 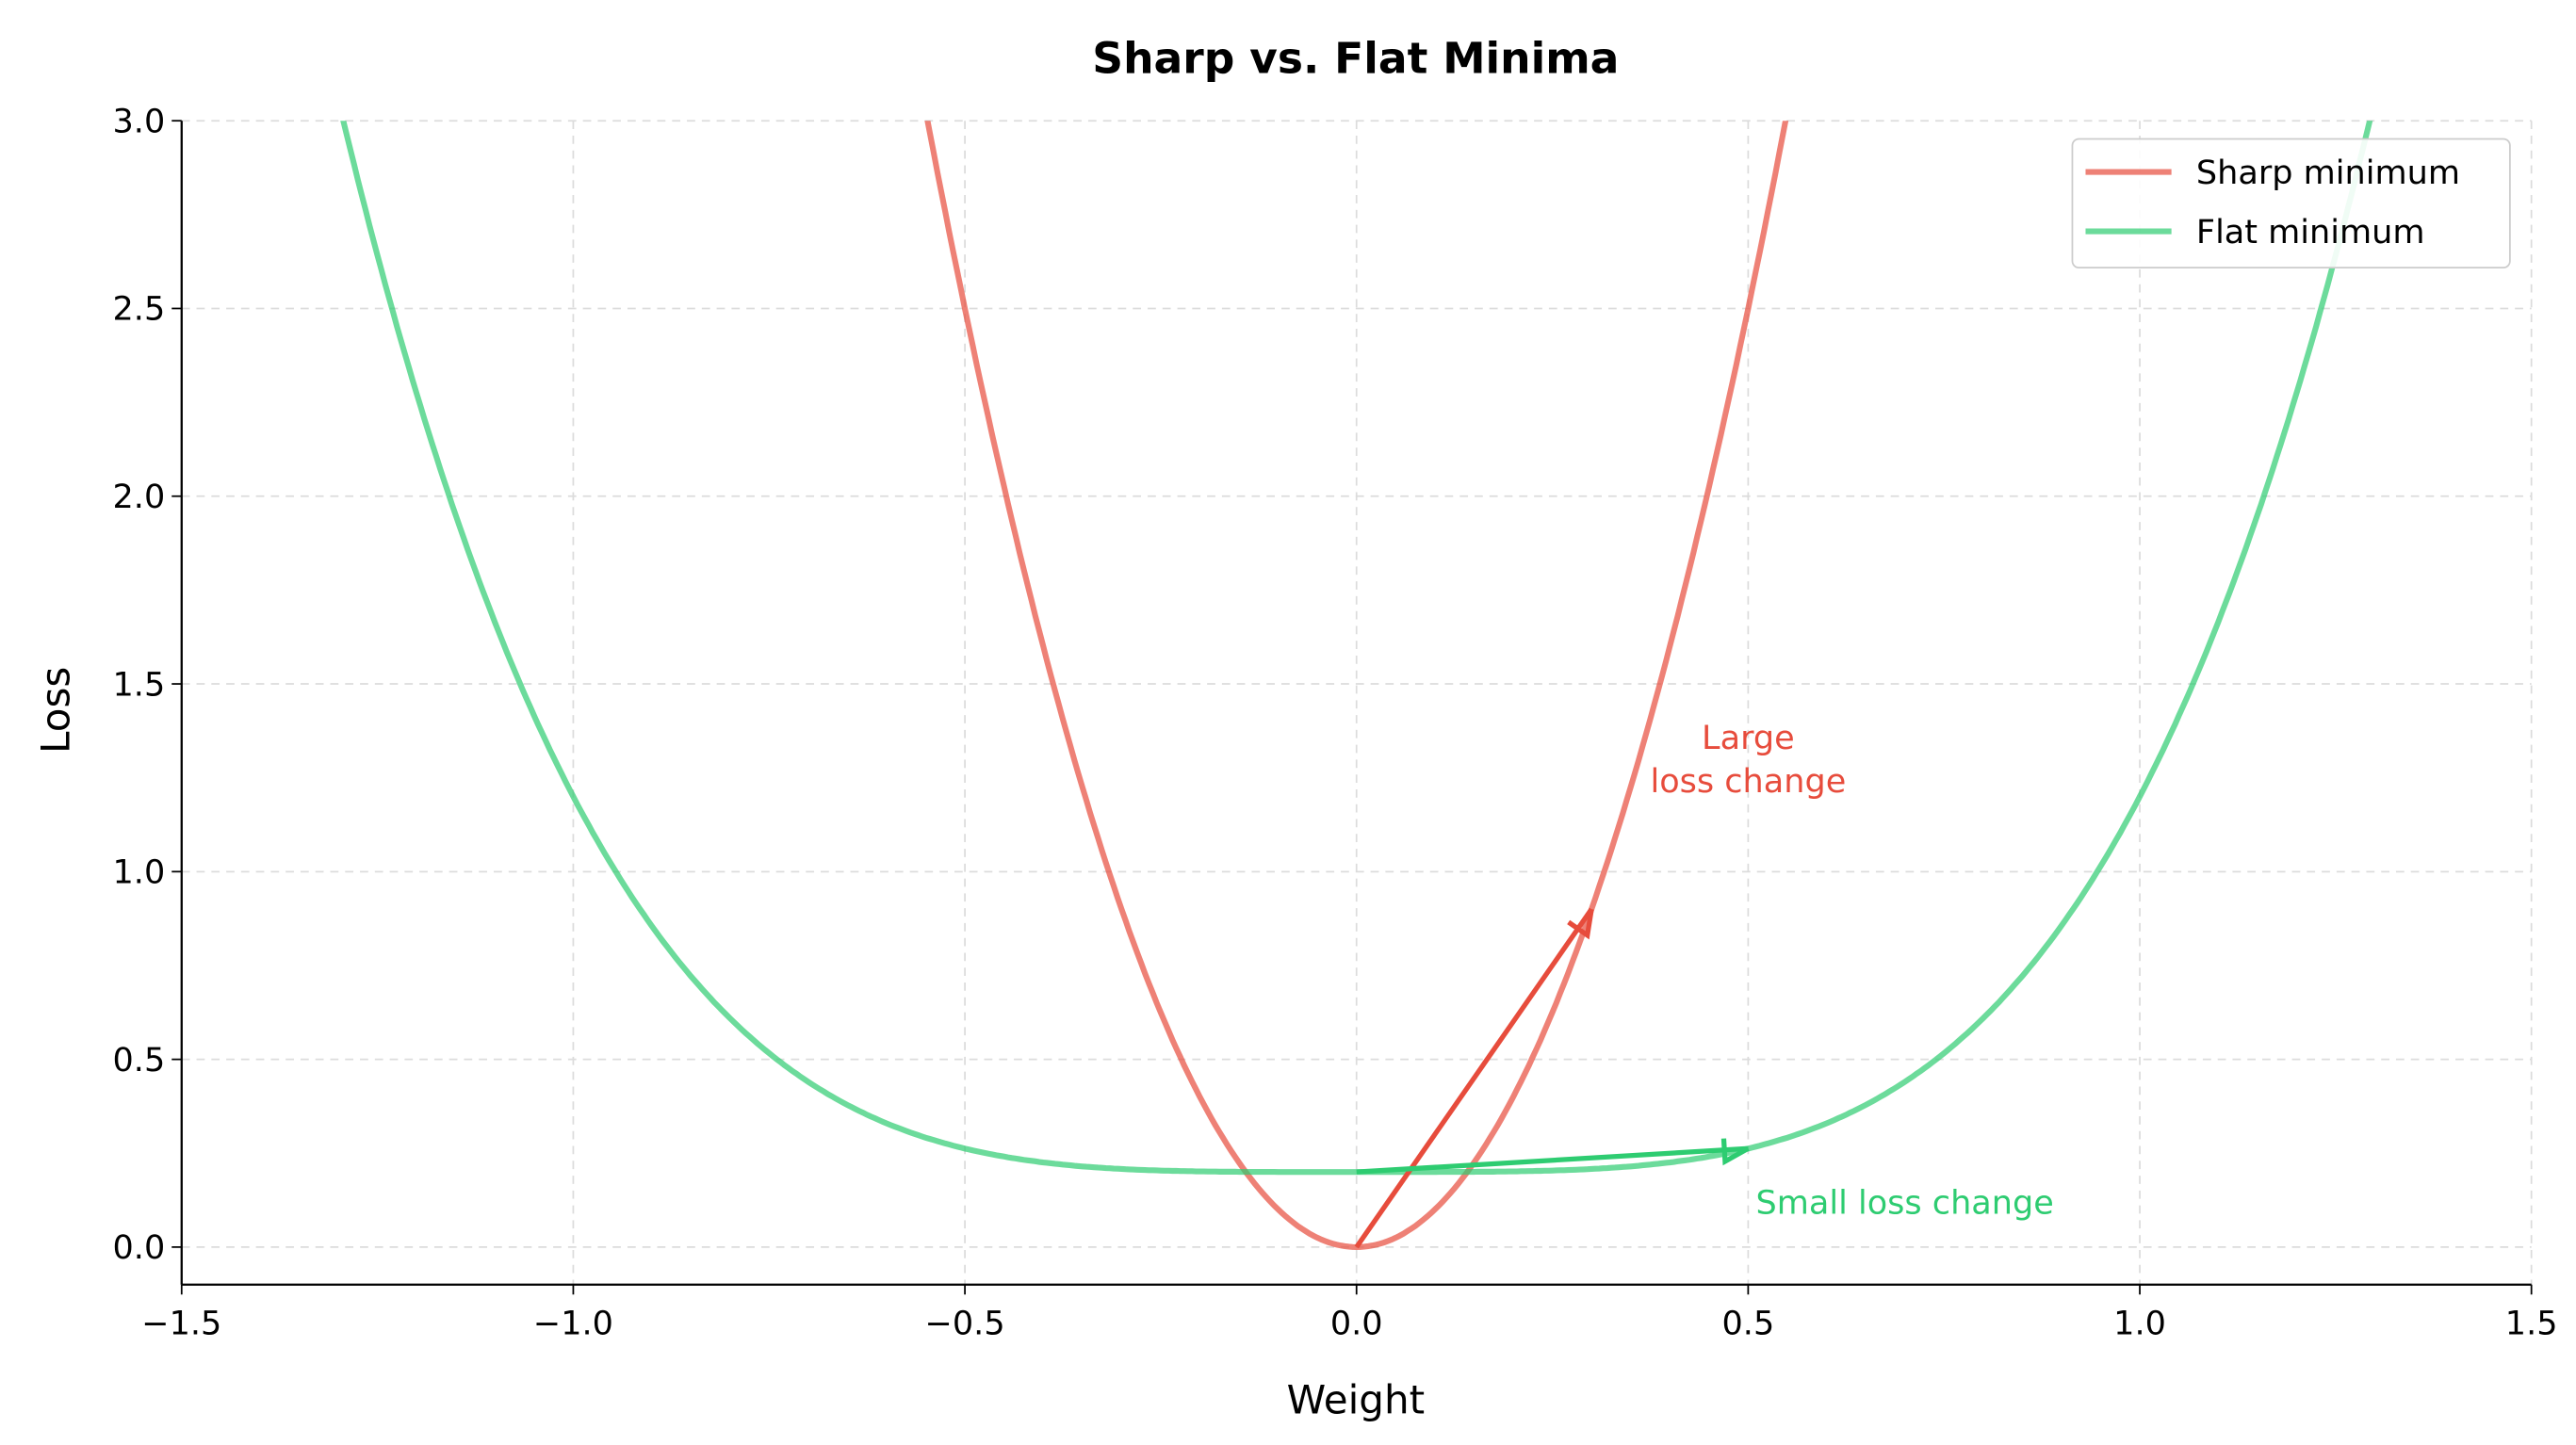 What do you see at coordinates (181, 1323) in the screenshot?
I see `x-tick-label: −1.5` at bounding box center [181, 1323].